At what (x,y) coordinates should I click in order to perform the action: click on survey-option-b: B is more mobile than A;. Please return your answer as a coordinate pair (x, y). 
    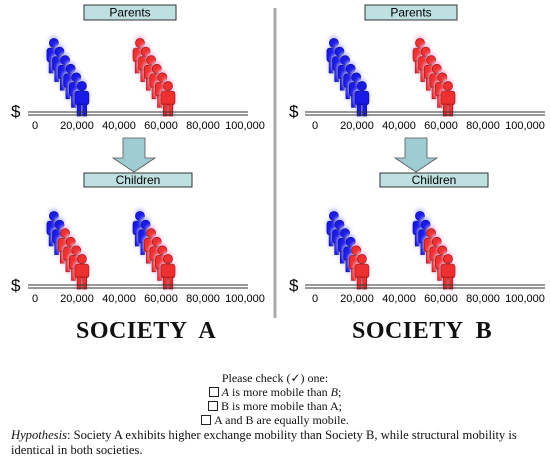
    Looking at the image, I should click on (275, 406).